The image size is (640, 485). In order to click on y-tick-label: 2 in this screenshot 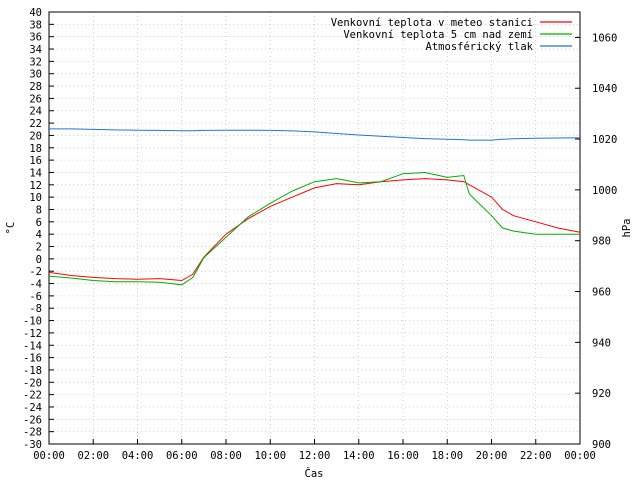, I will do `click(39, 248)`.